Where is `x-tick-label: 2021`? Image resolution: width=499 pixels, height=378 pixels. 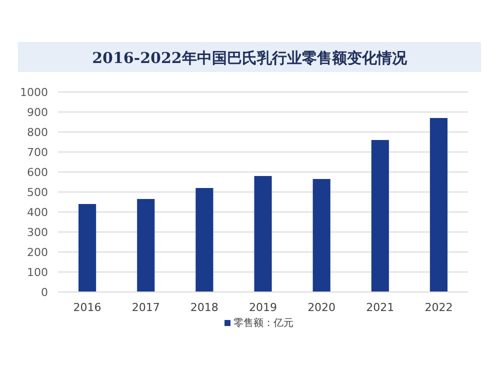 x-tick-label: 2021 is located at coordinates (380, 307).